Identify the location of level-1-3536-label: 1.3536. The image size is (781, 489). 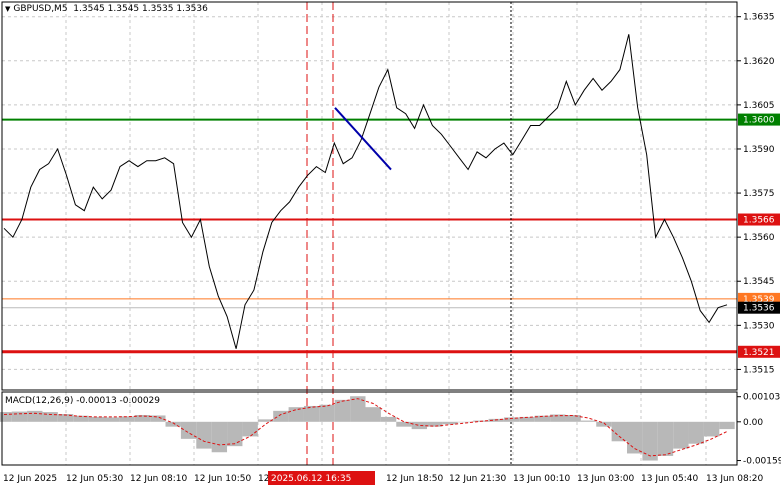
(759, 309).